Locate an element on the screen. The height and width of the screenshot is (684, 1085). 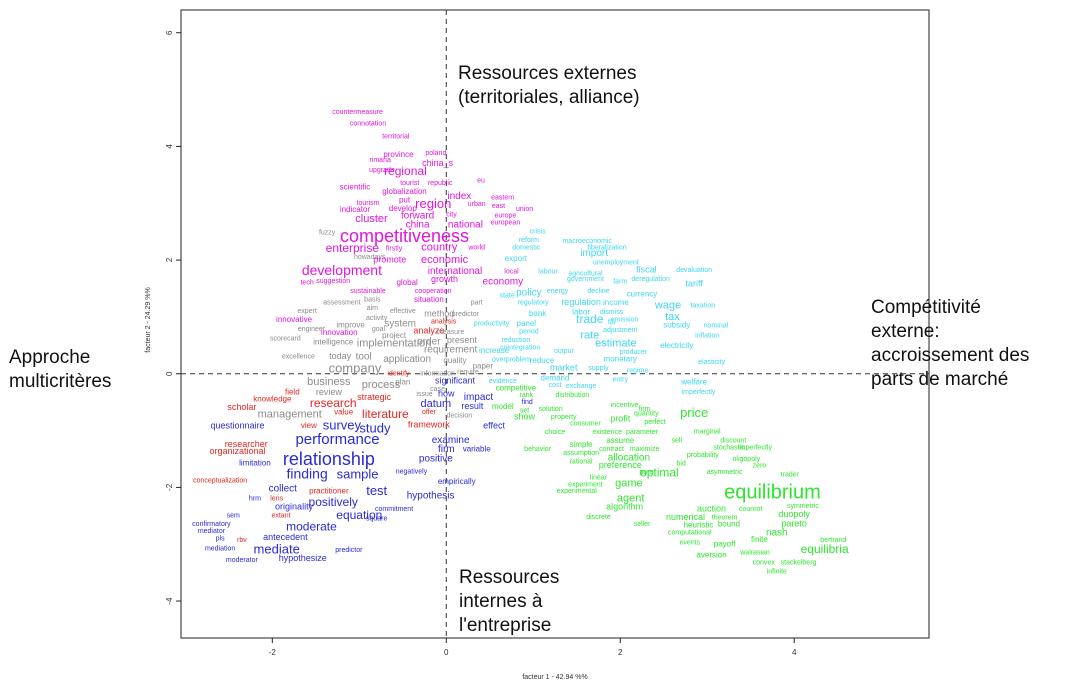
word-point: commitment is located at coordinates (394, 509).